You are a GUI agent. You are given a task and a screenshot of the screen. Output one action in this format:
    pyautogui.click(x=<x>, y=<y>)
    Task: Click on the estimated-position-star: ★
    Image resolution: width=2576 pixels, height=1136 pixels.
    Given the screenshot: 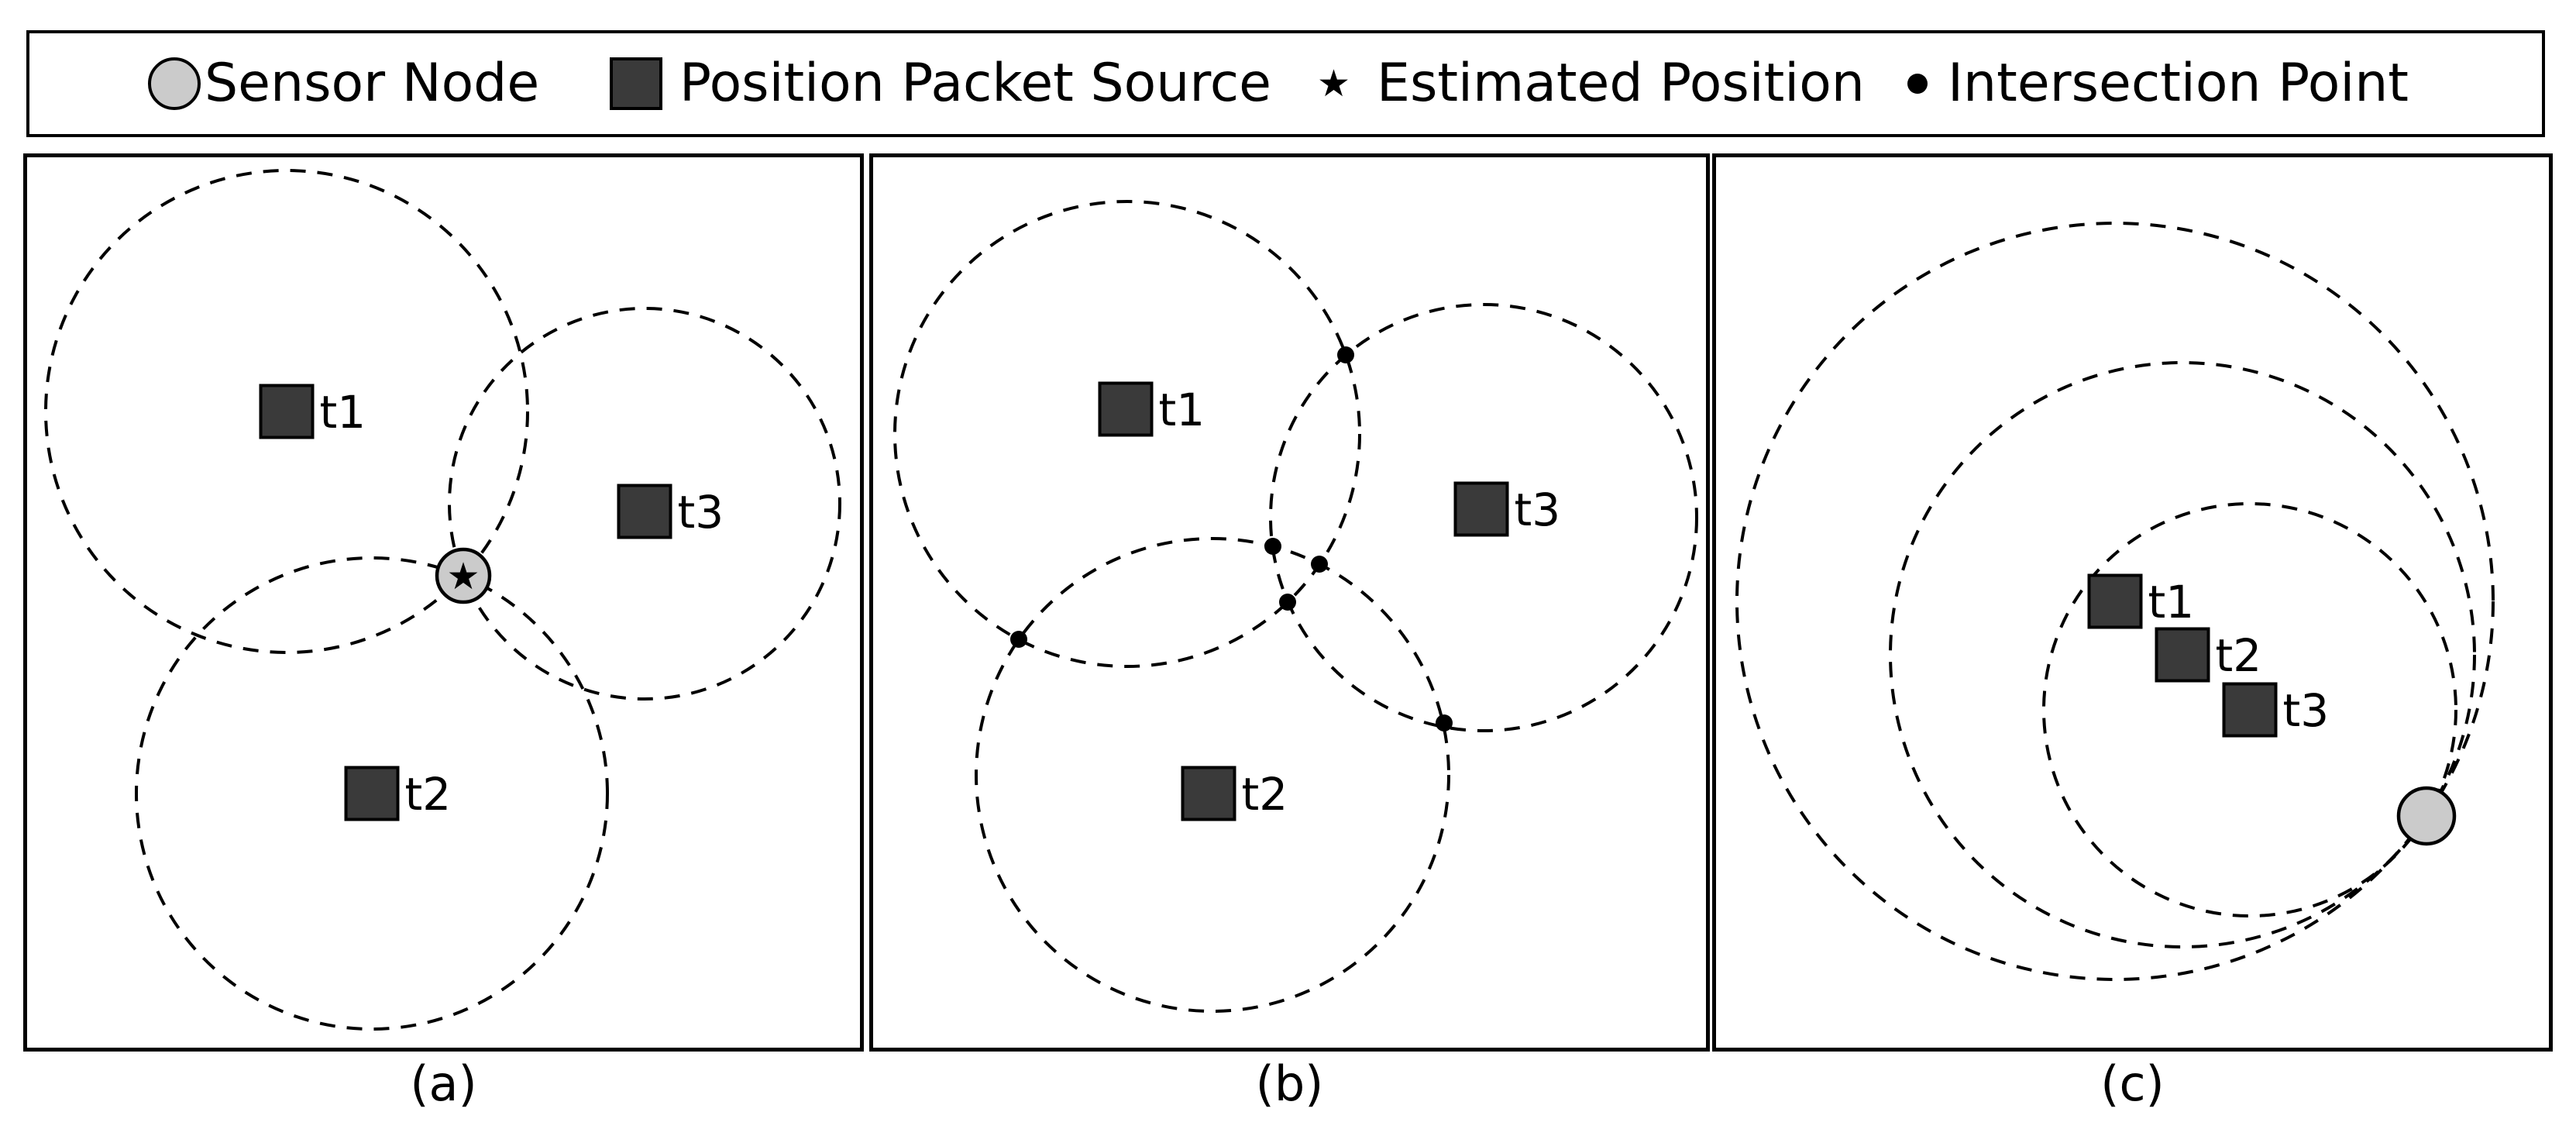 What is the action you would take?
    pyautogui.click(x=463, y=576)
    